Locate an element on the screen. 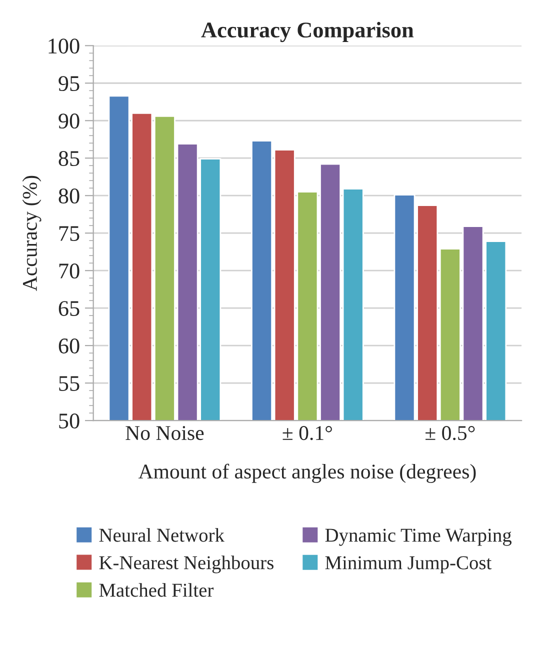  y-tick-label: 70 is located at coordinates (69, 271).